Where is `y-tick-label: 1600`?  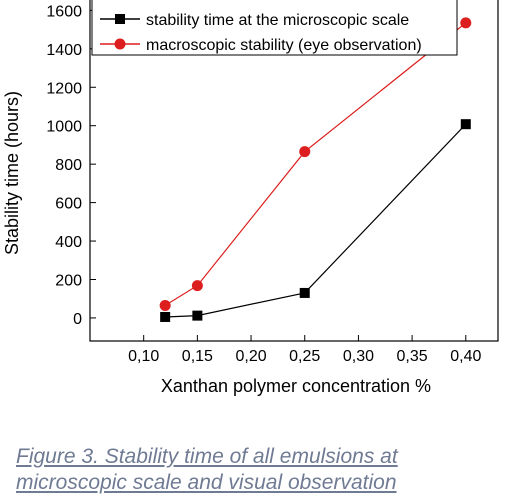 y-tick-label: 1600 is located at coordinates (64, 11).